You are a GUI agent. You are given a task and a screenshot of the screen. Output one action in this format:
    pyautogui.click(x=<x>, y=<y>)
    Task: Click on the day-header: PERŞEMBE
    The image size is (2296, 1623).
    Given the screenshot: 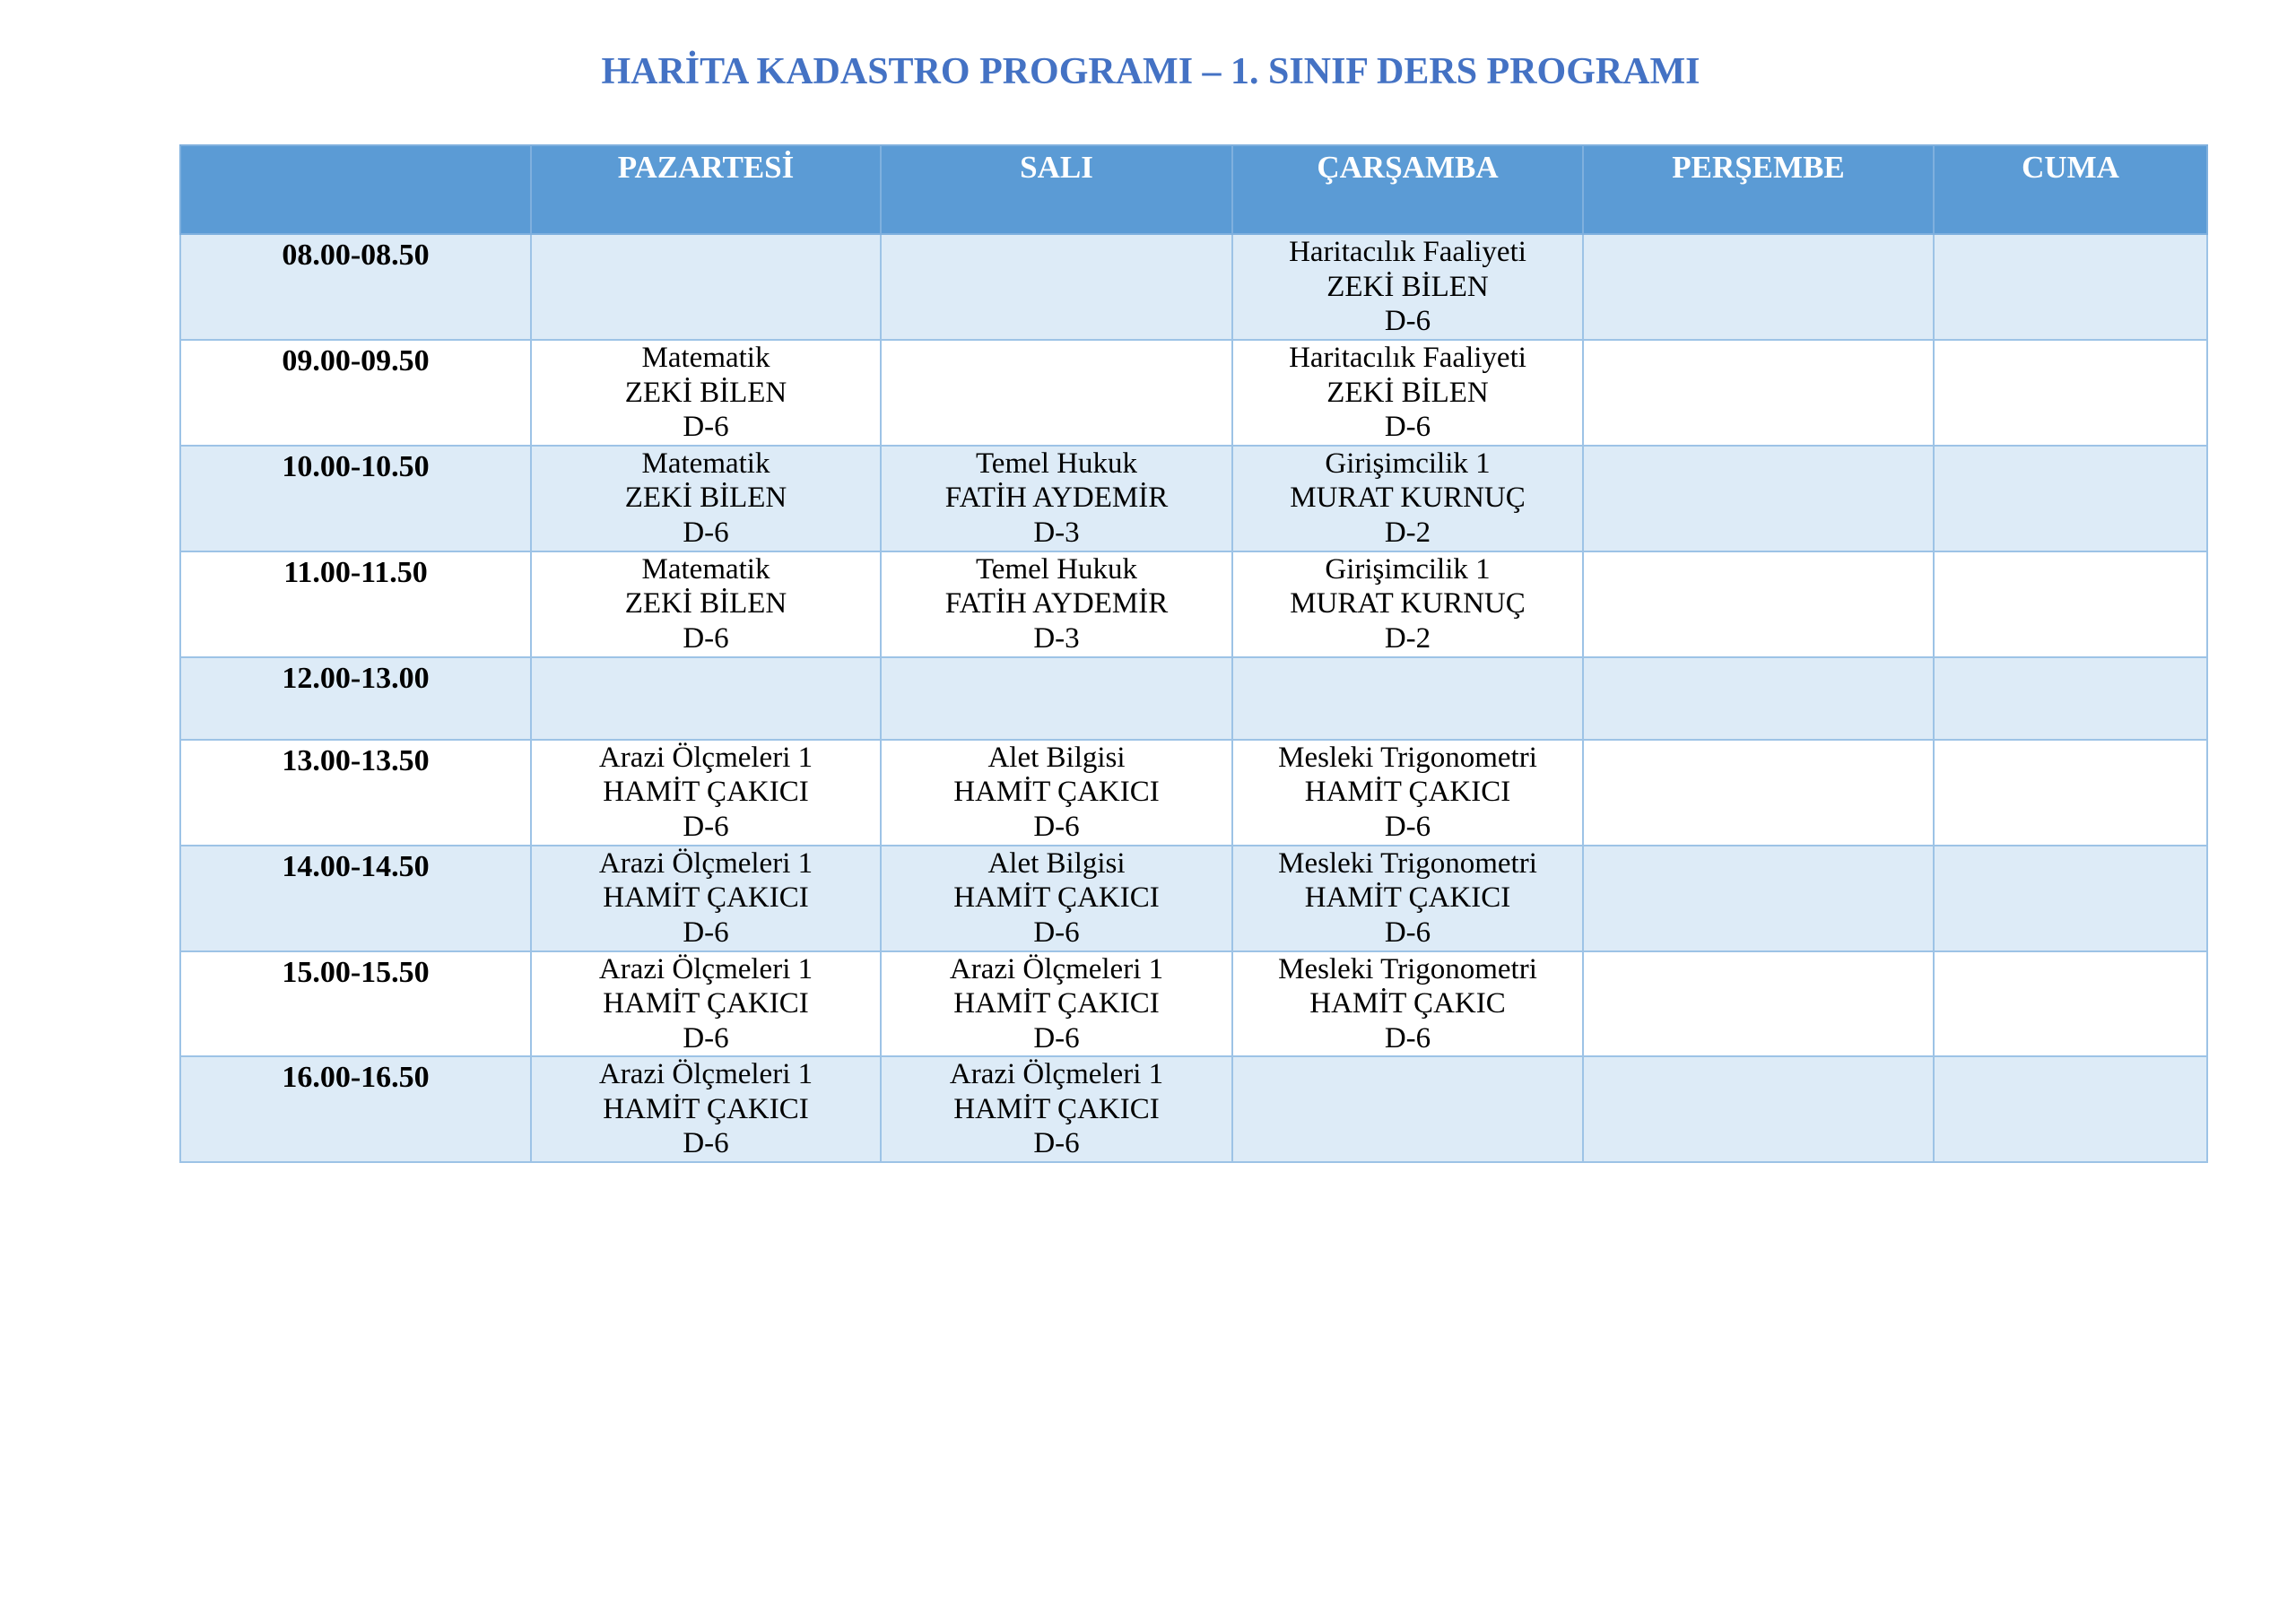 What is the action you would take?
    pyautogui.click(x=1758, y=189)
    